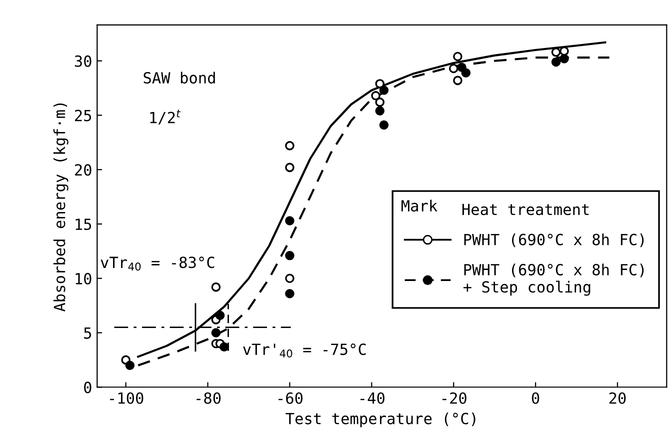 The width and height of the screenshot is (670, 446). Describe the element at coordinates (454, 398) in the screenshot. I see `x-tick-label: -20` at that location.